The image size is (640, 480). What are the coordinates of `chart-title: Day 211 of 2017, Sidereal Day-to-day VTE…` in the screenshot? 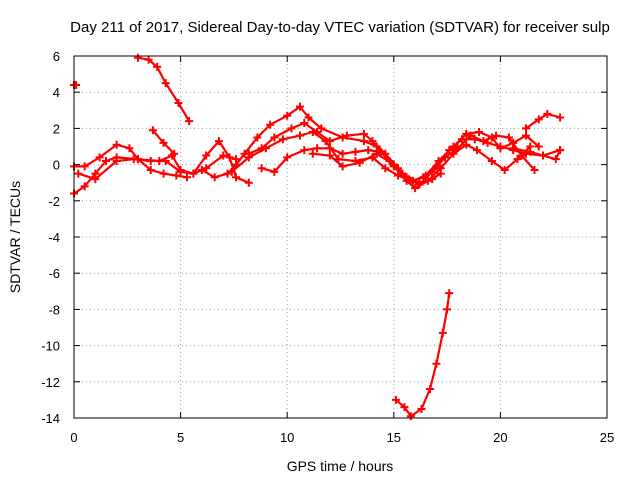 It's located at (340, 27).